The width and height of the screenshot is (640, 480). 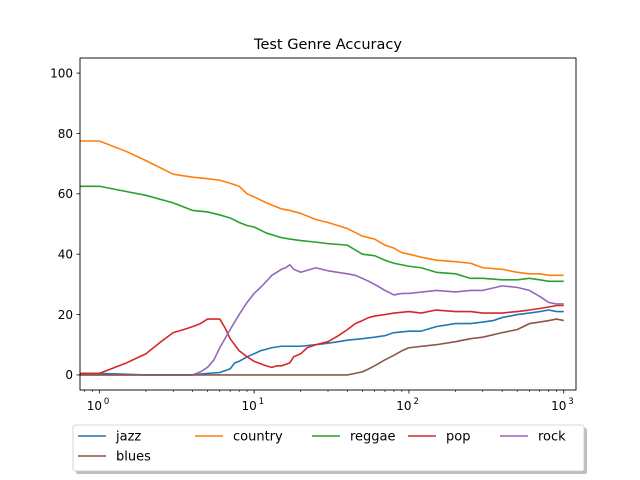 I want to click on y-axis: 0 20 40 60 80 100, so click(x=65, y=224).